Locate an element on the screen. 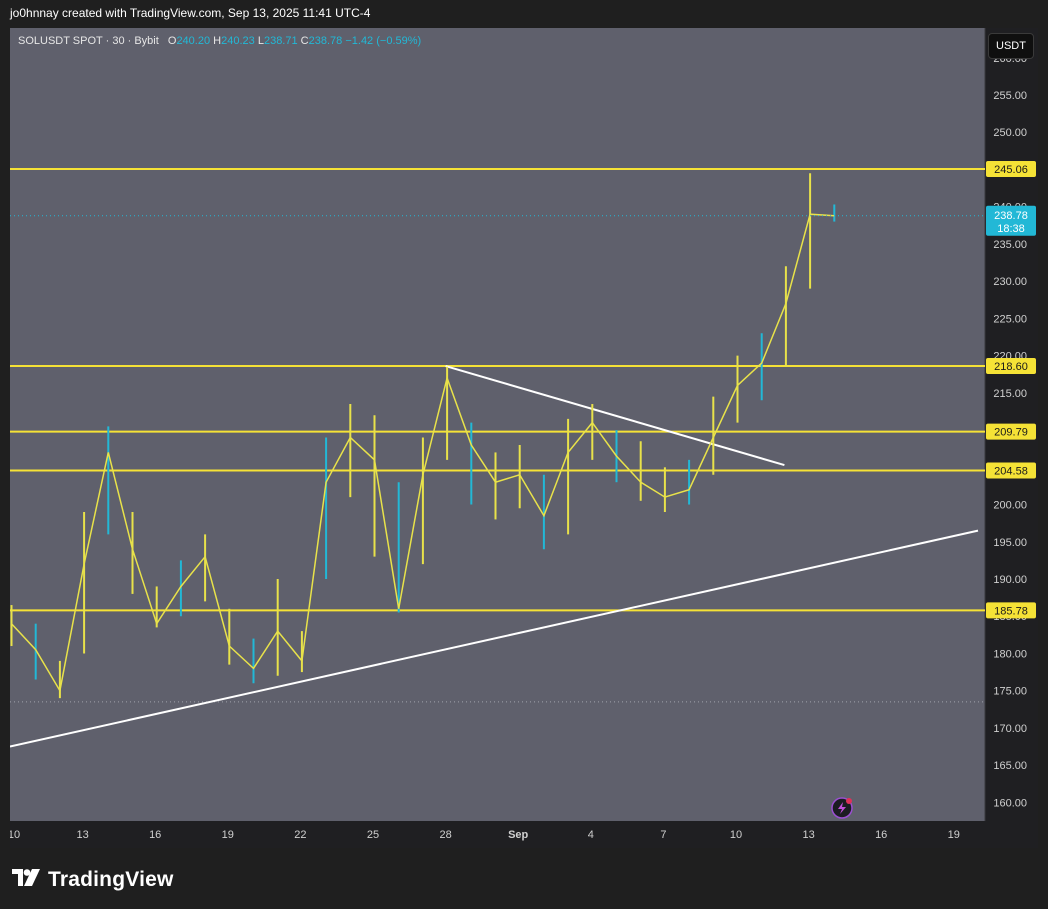  currency-button: USDT is located at coordinates (1011, 46).